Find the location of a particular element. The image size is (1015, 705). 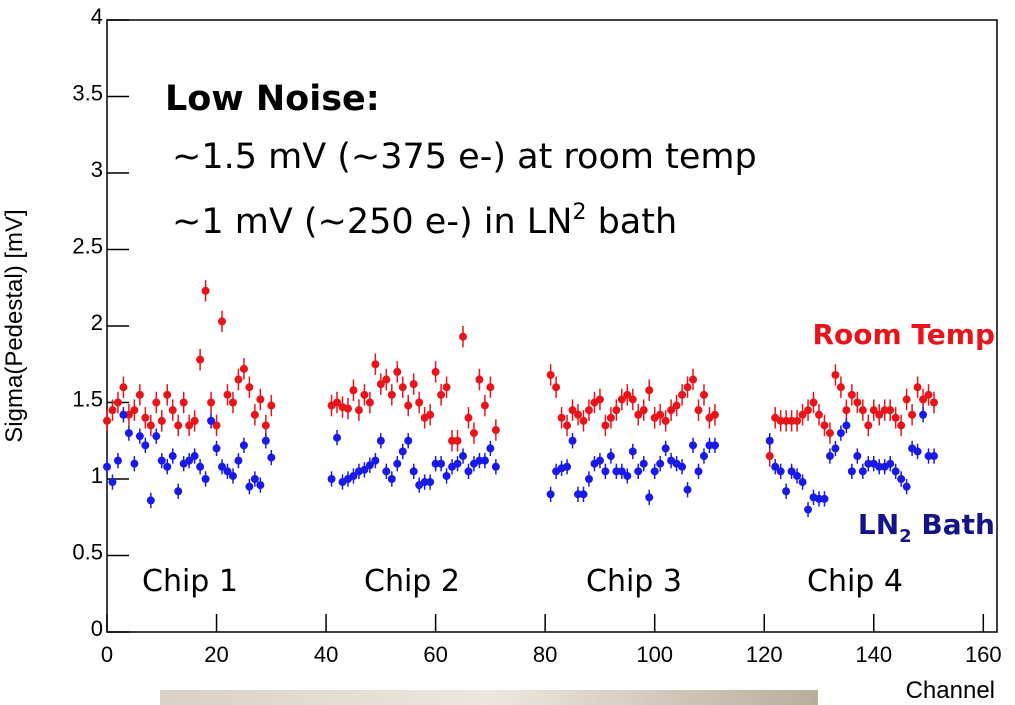

x-tick-label: 60 is located at coordinates (435, 654).